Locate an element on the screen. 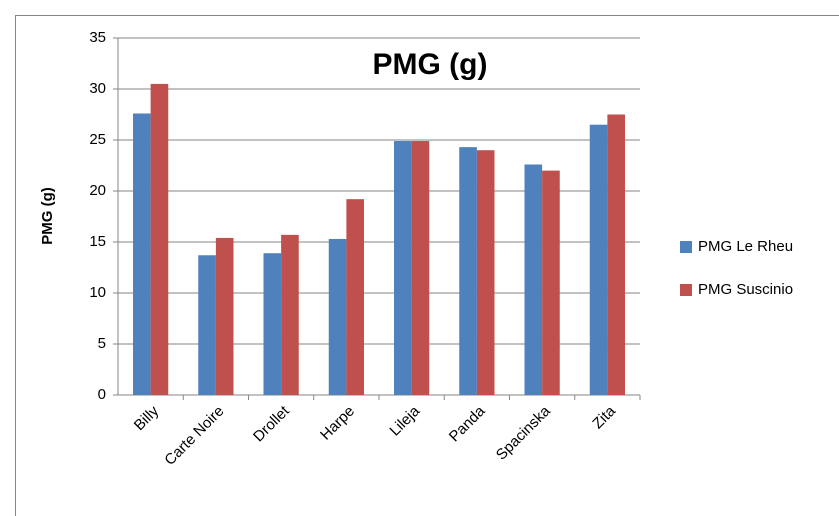  y-tick-label: 5 is located at coordinates (102, 343).